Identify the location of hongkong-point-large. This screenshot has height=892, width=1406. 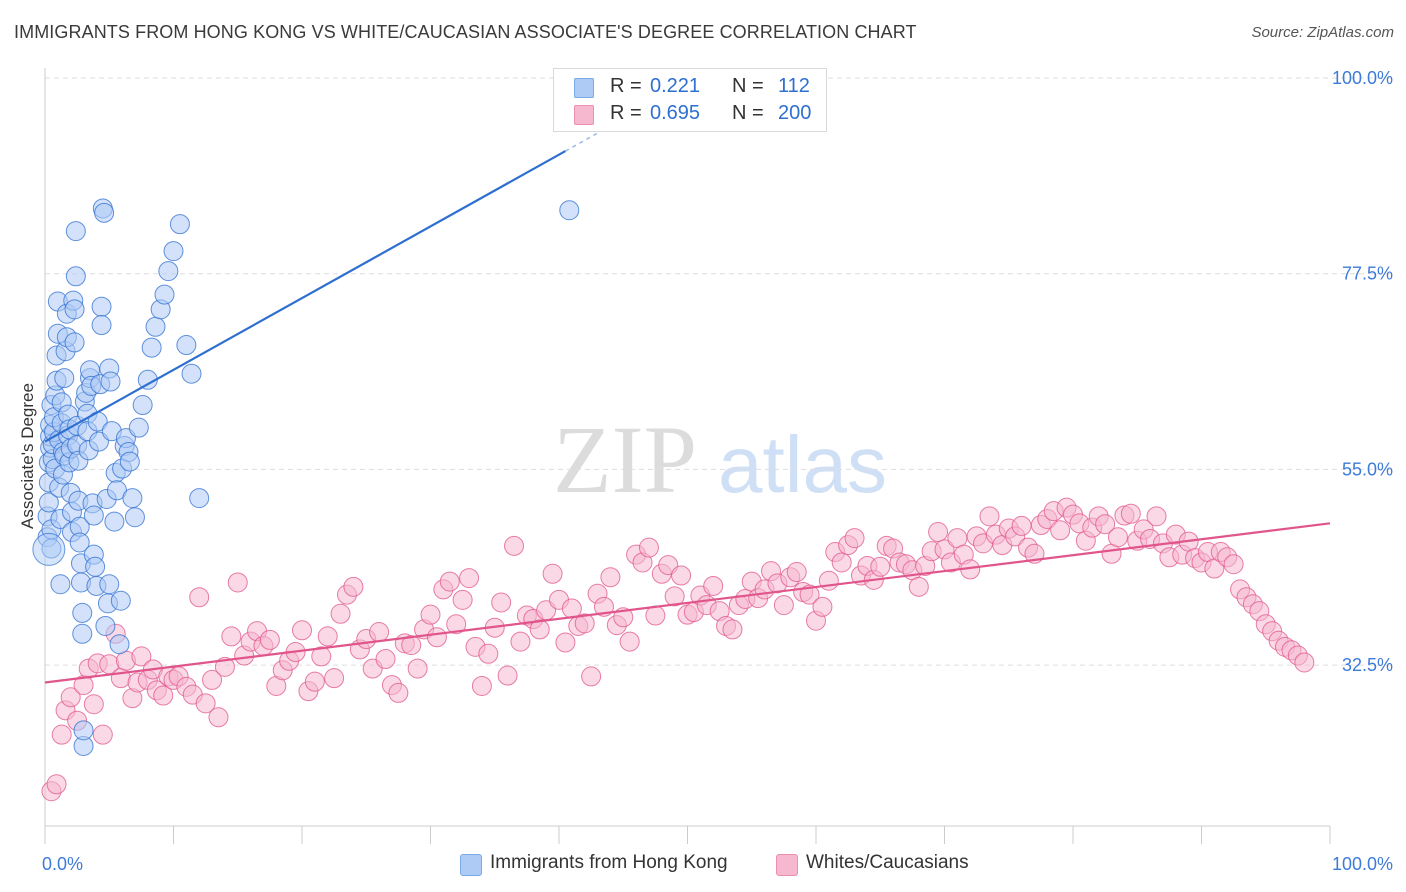
(49, 549).